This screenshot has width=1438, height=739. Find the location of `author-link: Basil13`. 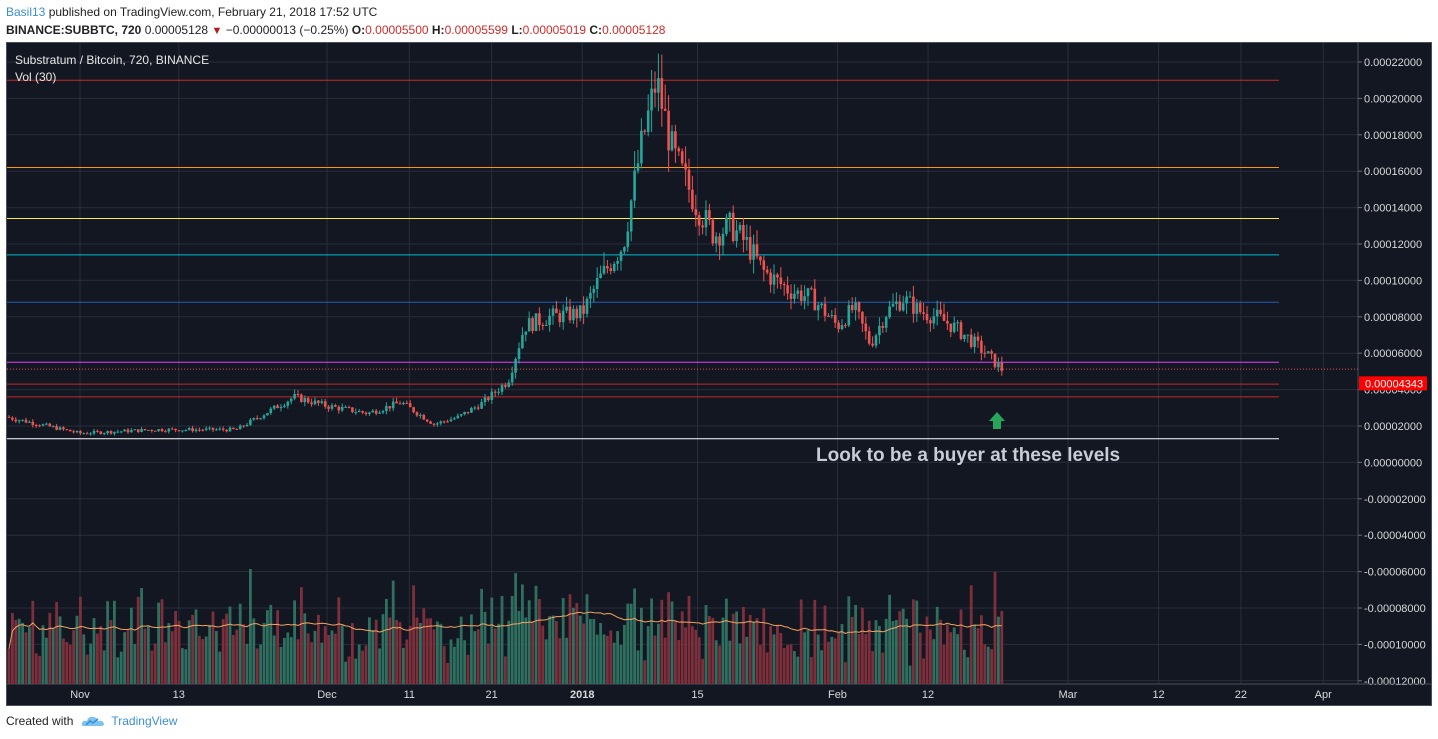

author-link: Basil13 is located at coordinates (26, 12).